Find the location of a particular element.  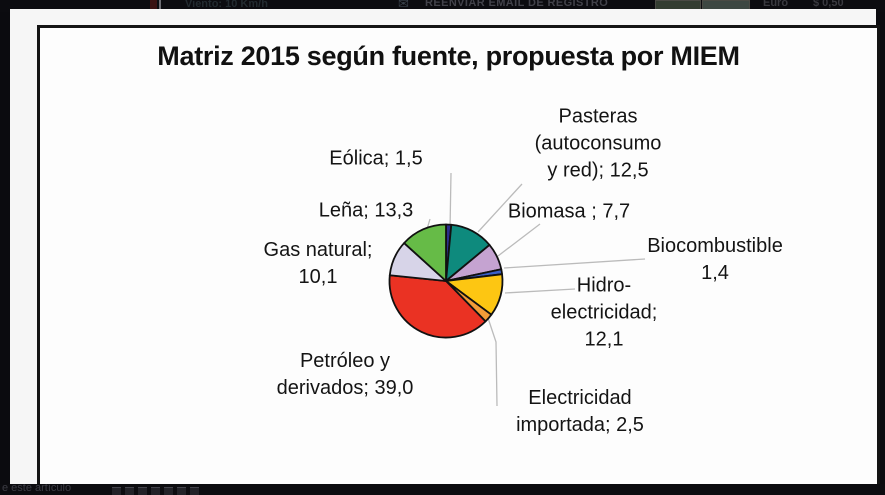

label-eolica: Eólica; 1,5 is located at coordinates (376, 158).